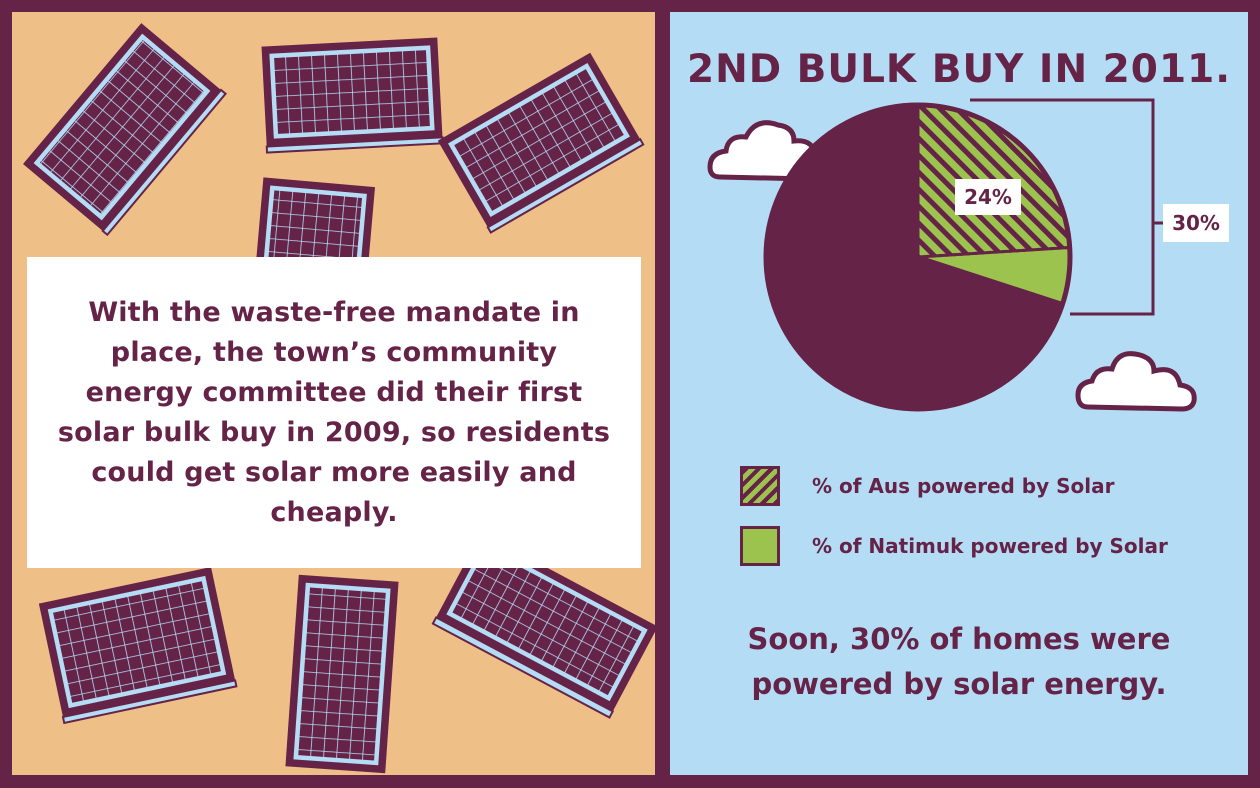  What do you see at coordinates (963, 486) in the screenshot?
I see `legend-label-aus: % of Aus powered by Solar` at bounding box center [963, 486].